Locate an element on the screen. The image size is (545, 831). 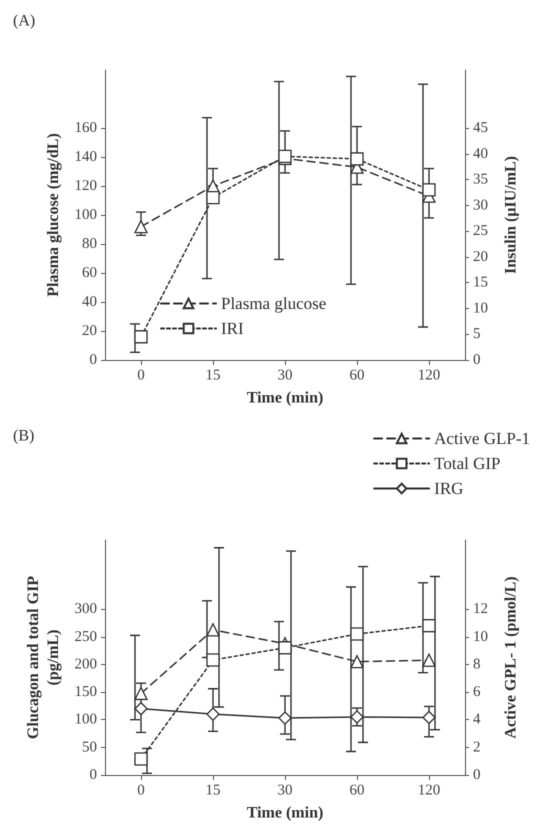
y2-tick-label: 45 is located at coordinates (480, 128).